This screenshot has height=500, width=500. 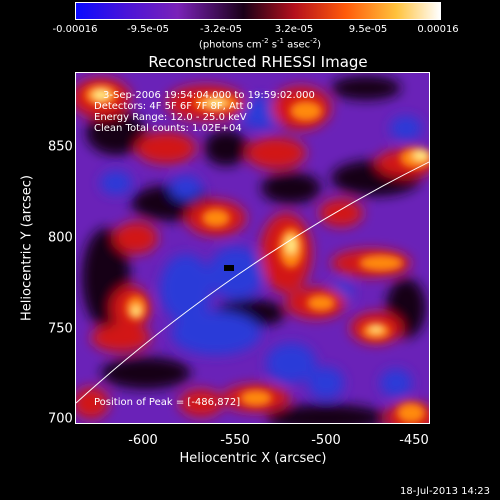 What do you see at coordinates (75, 29) in the screenshot?
I see `colorbar-tick: -0.00016` at bounding box center [75, 29].